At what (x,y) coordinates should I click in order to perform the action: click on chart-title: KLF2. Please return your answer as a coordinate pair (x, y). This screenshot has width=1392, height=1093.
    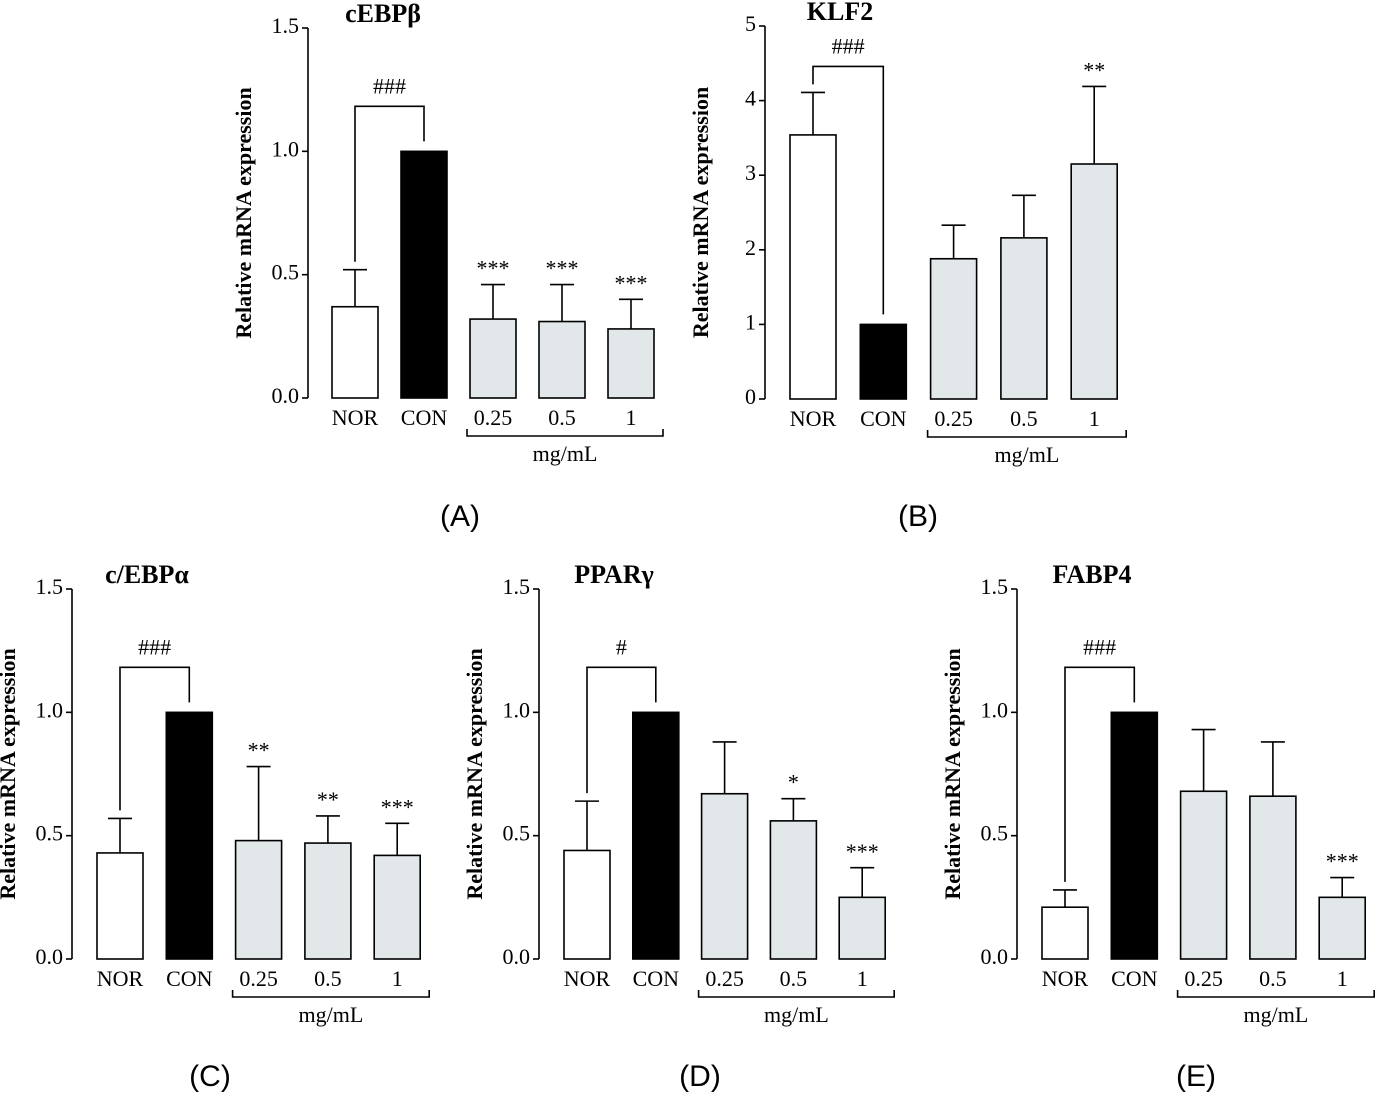
    Looking at the image, I should click on (840, 13).